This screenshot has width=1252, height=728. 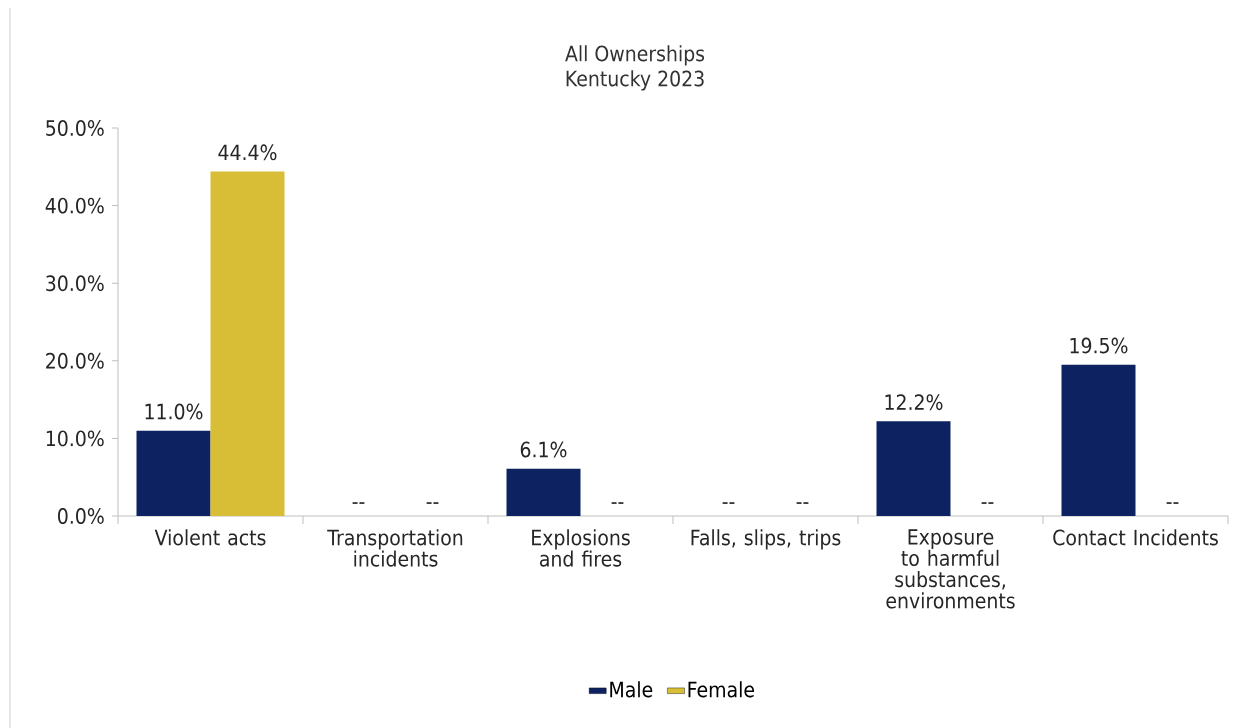 What do you see at coordinates (75, 438) in the screenshot?
I see `y-tick-label: 10.0%` at bounding box center [75, 438].